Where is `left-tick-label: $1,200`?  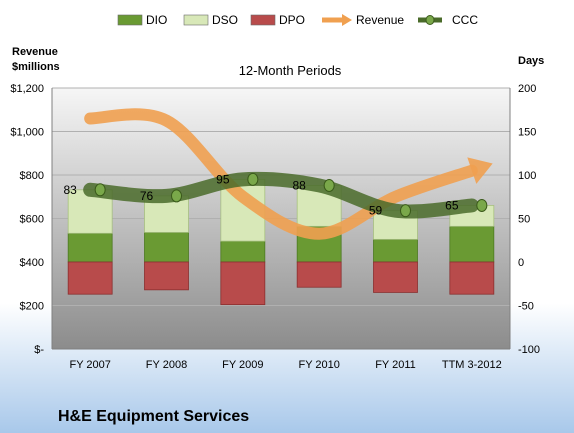
left-tick-label: $1,200 is located at coordinates (27, 89).